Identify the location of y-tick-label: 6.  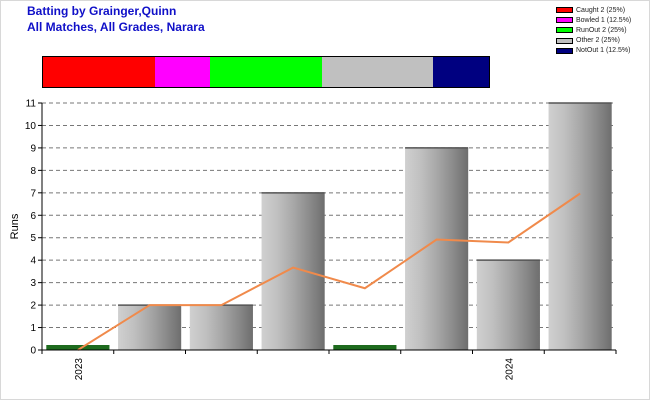
(33, 216).